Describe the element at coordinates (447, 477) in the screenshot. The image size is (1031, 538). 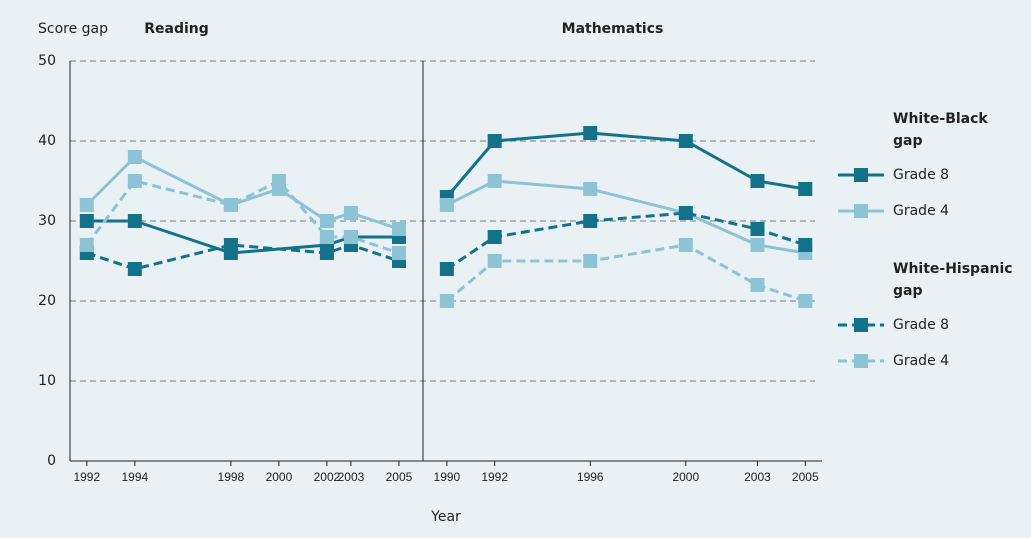
I see `x-tick-label: 1990` at that location.